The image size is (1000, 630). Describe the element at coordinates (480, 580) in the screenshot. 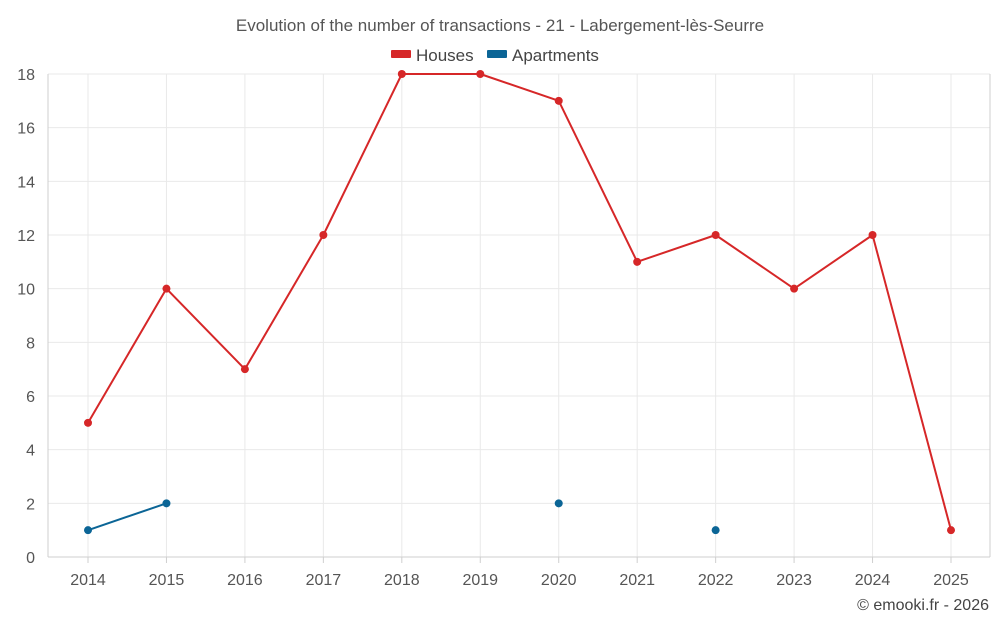

I see `x-tick-label: 2019` at that location.